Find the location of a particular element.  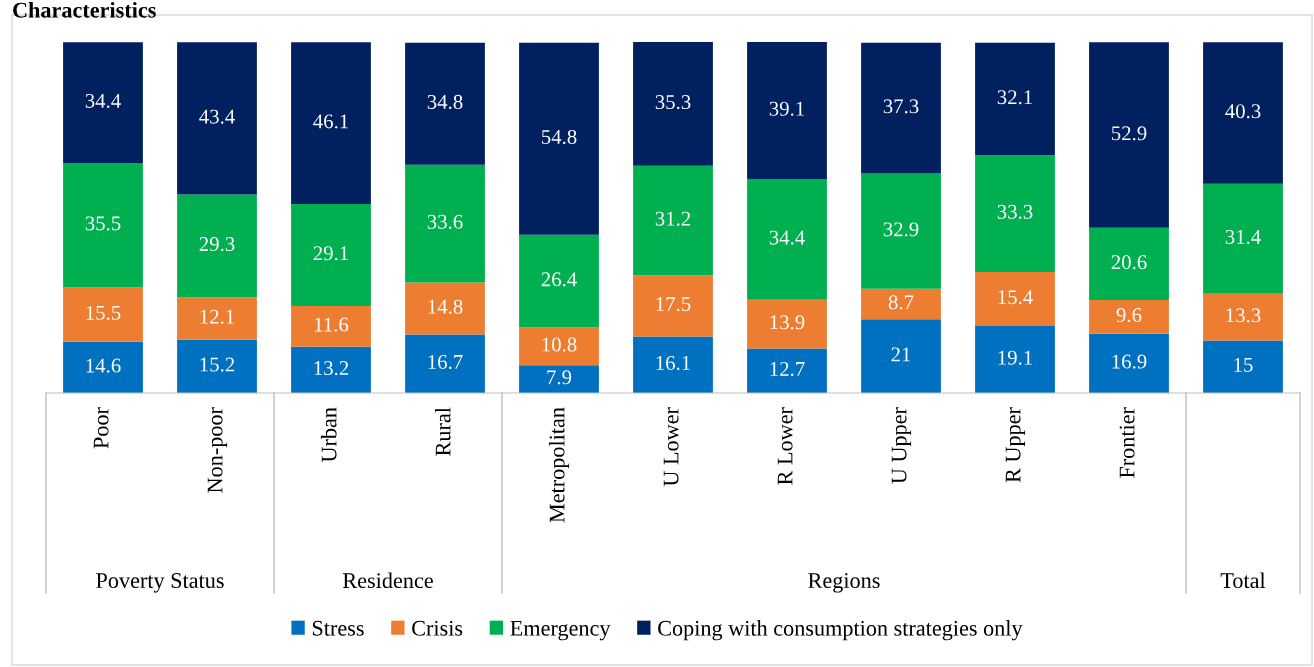

data-label: 19.1 is located at coordinates (1015, 357).